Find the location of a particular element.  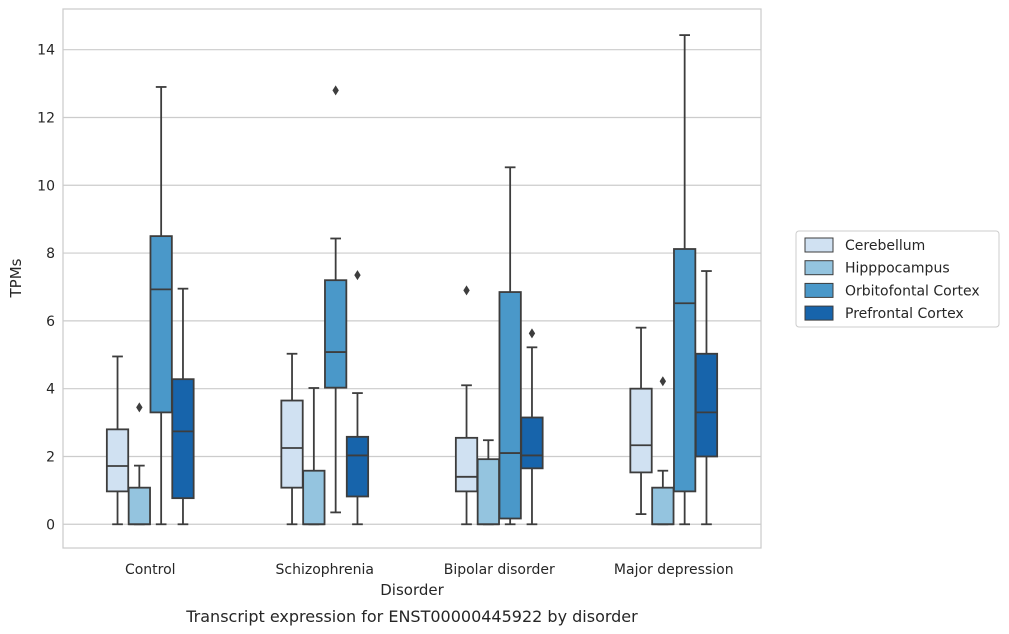

x-axis-label: Disorder is located at coordinates (412, 590).